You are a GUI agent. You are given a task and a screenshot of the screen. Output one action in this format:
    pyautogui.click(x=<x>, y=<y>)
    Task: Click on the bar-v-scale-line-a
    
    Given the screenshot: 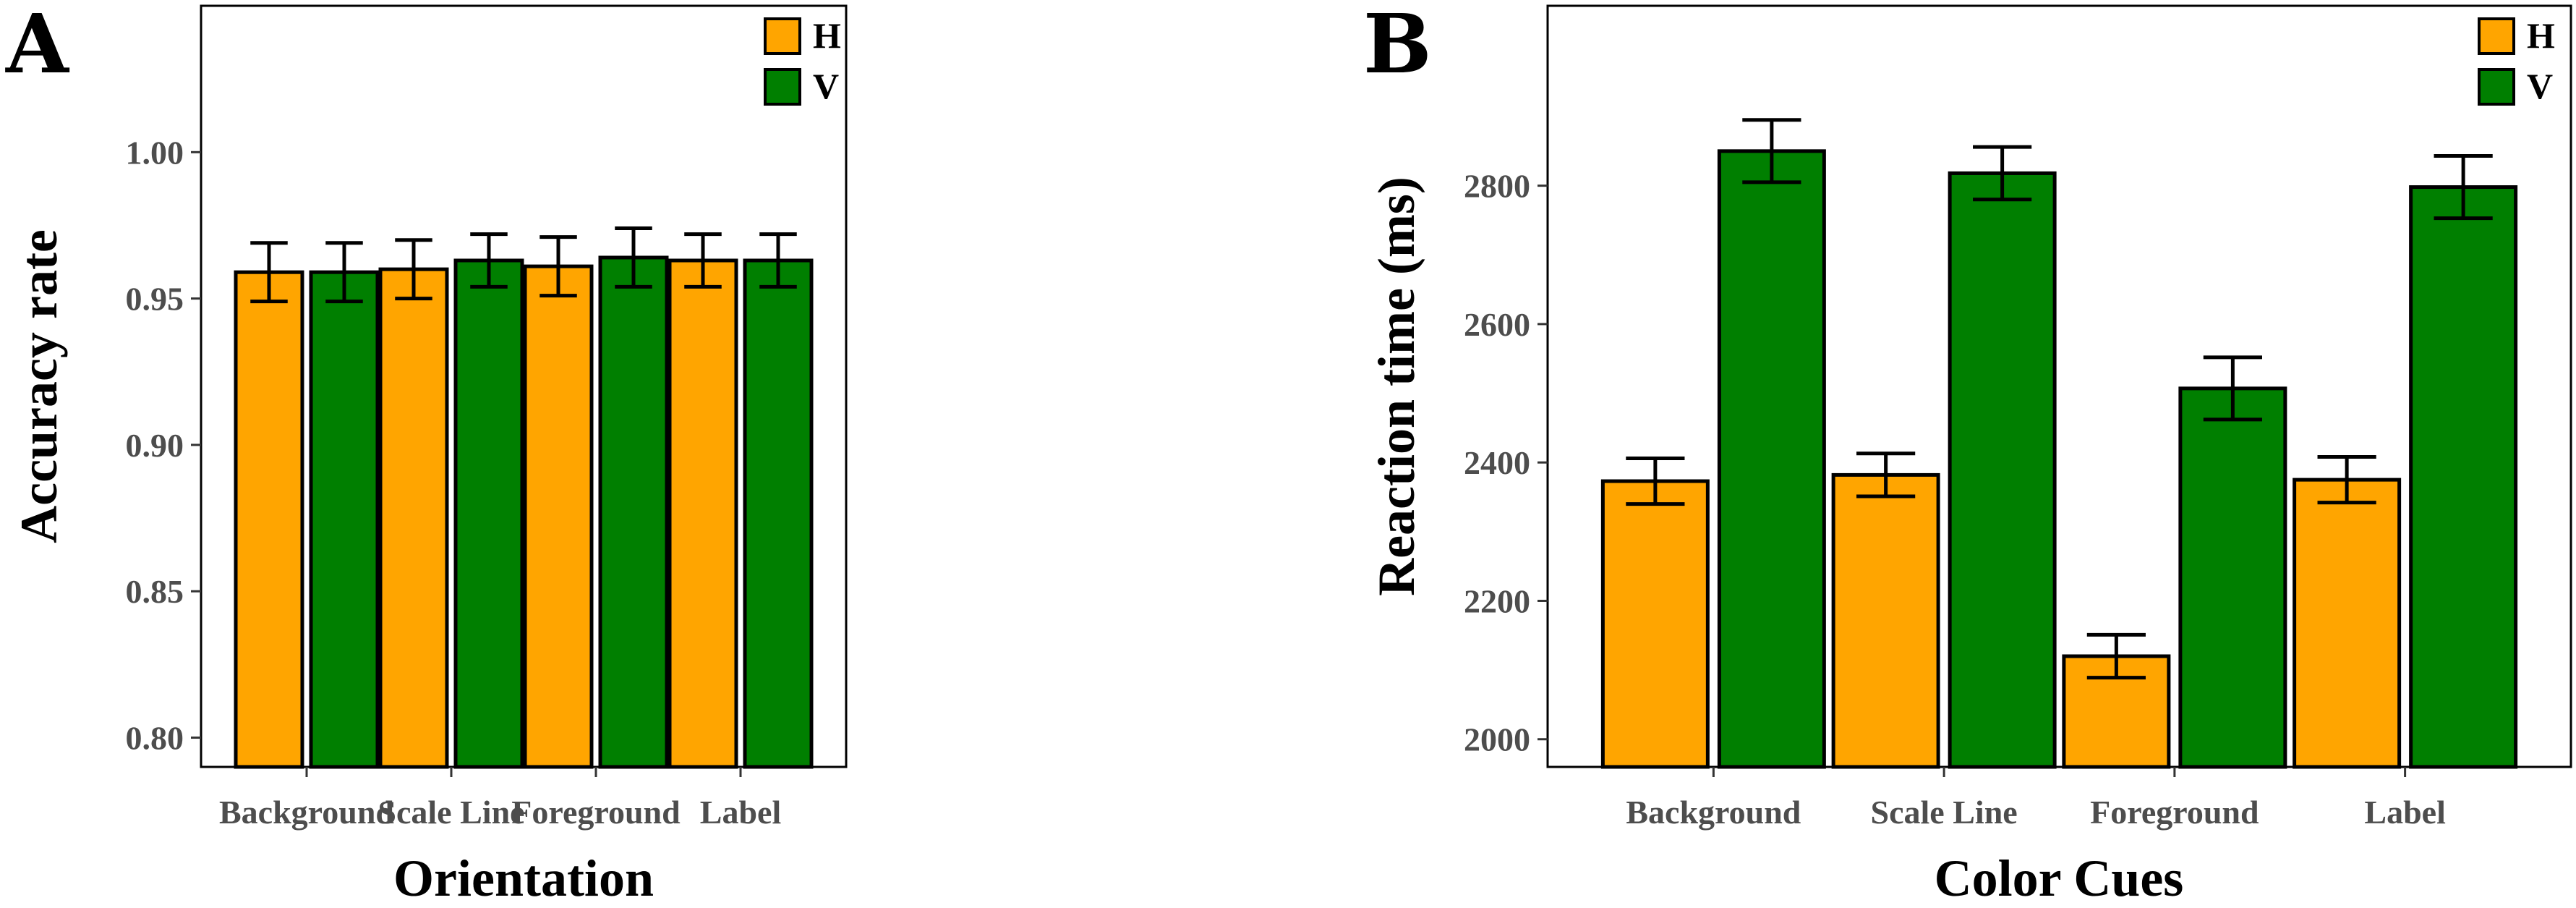 What is the action you would take?
    pyautogui.click(x=488, y=513)
    